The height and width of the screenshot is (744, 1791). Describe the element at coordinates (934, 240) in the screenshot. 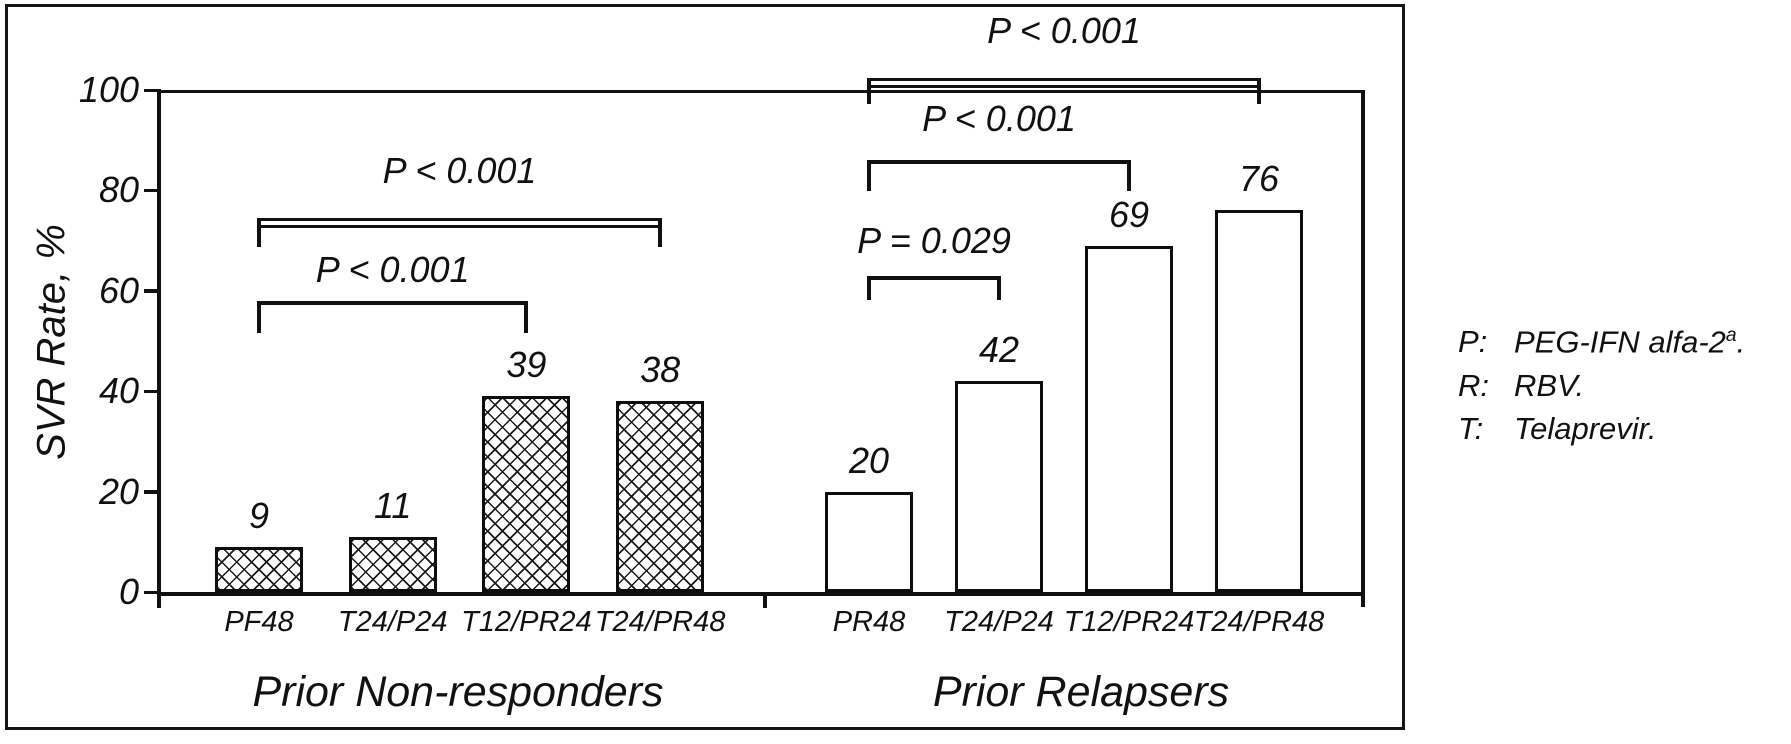

I see `p-value-label: P = 0.029` at that location.